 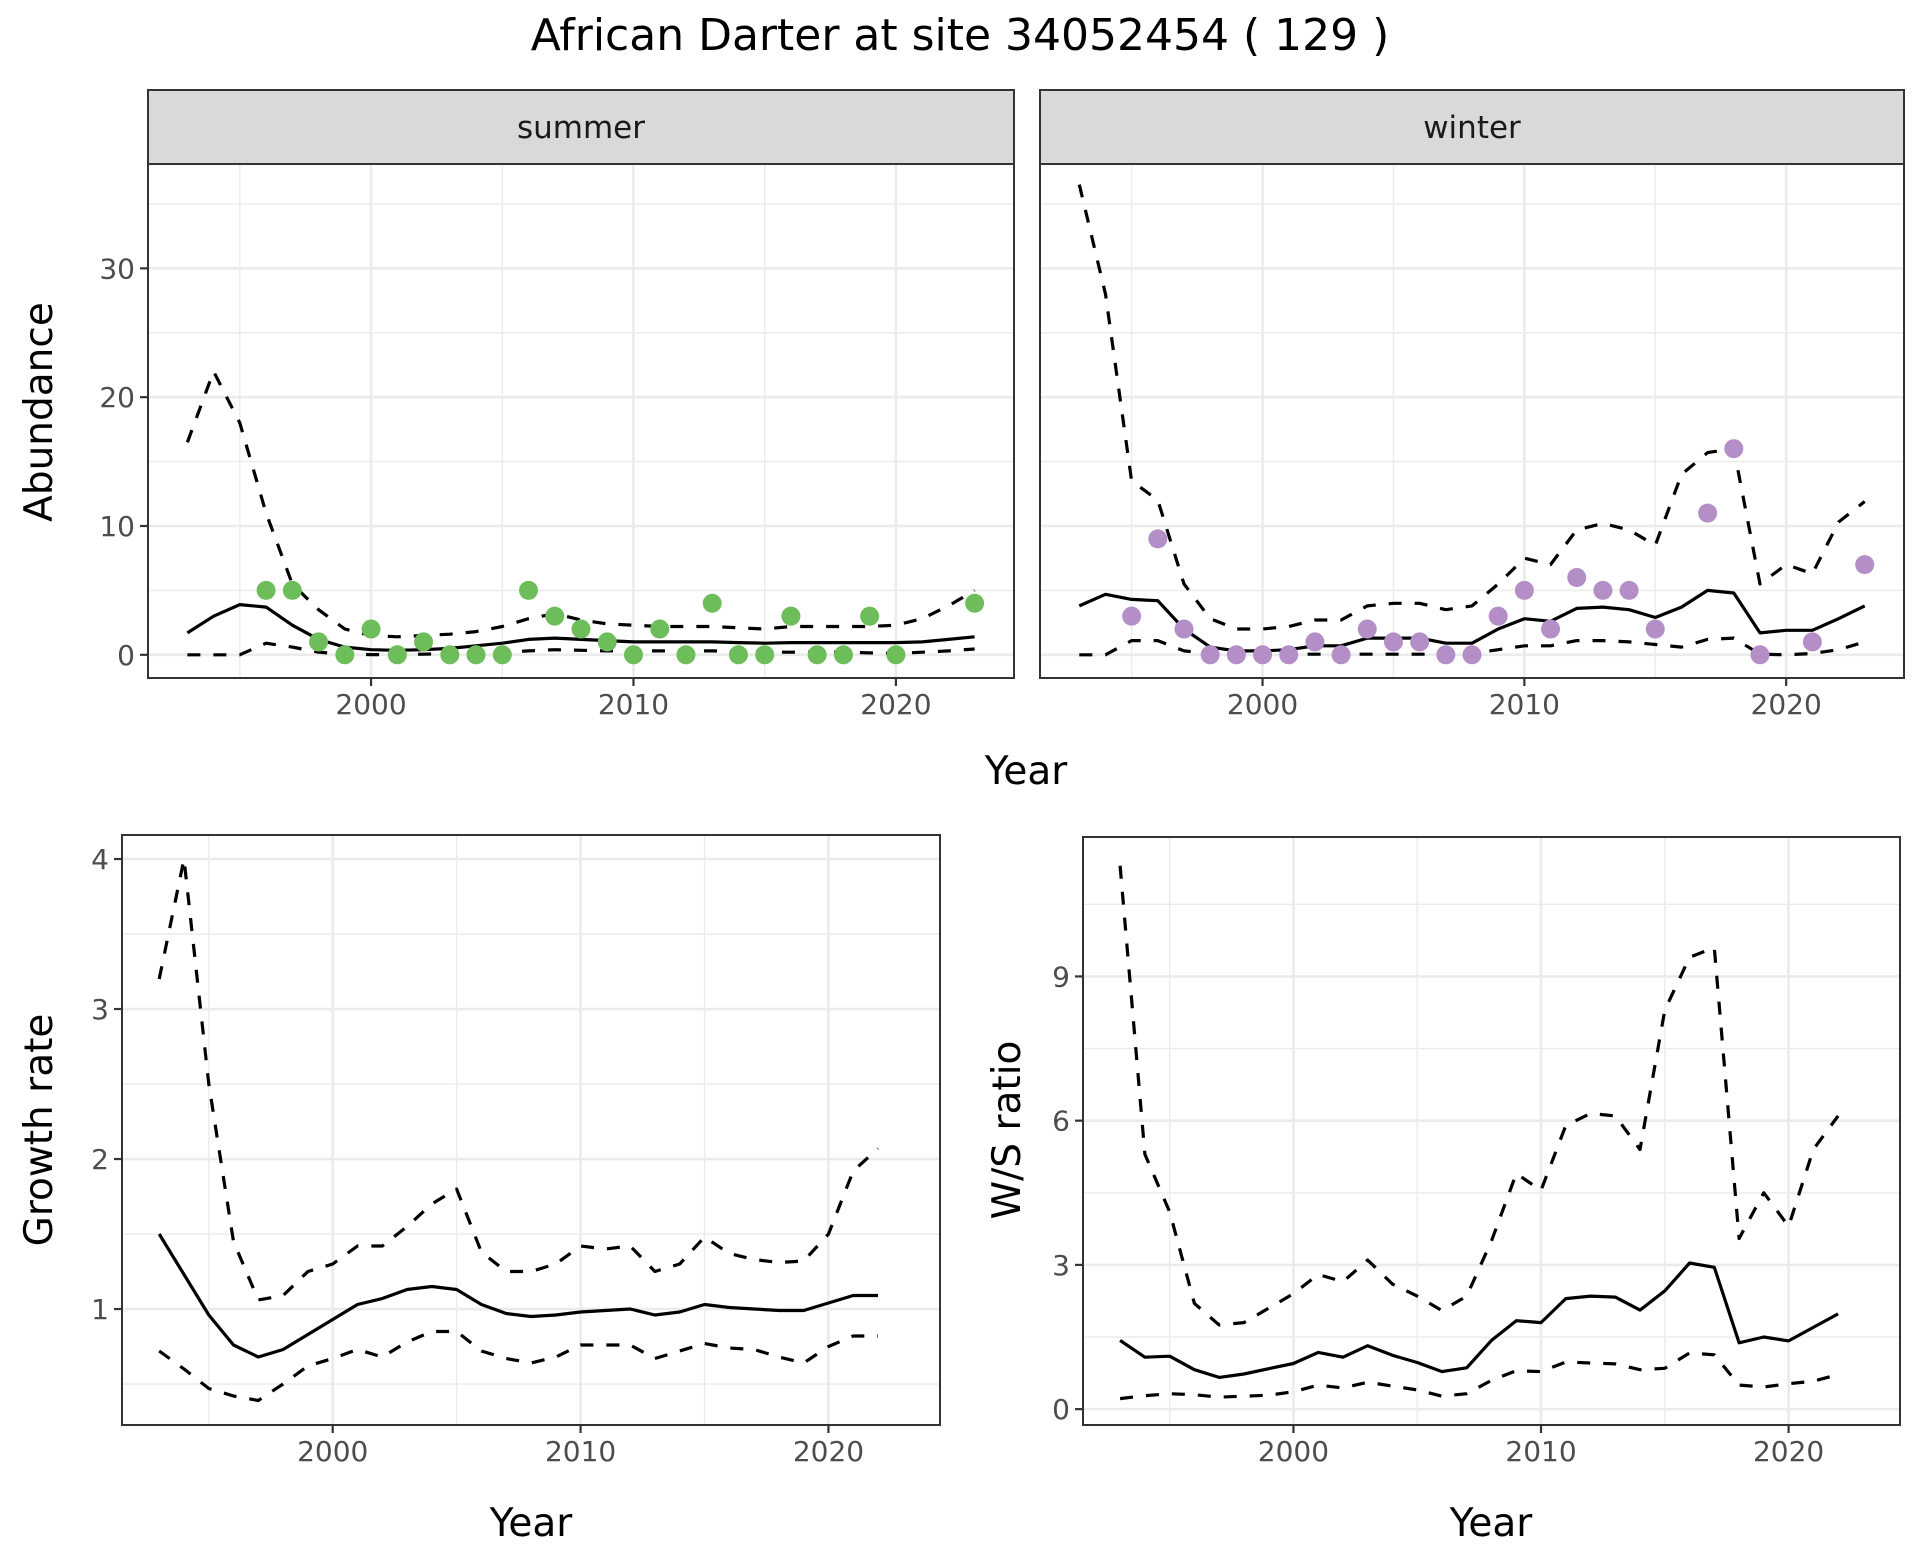 What do you see at coordinates (1026, 771) in the screenshot?
I see `x-axis-title-abundance: Year` at bounding box center [1026, 771].